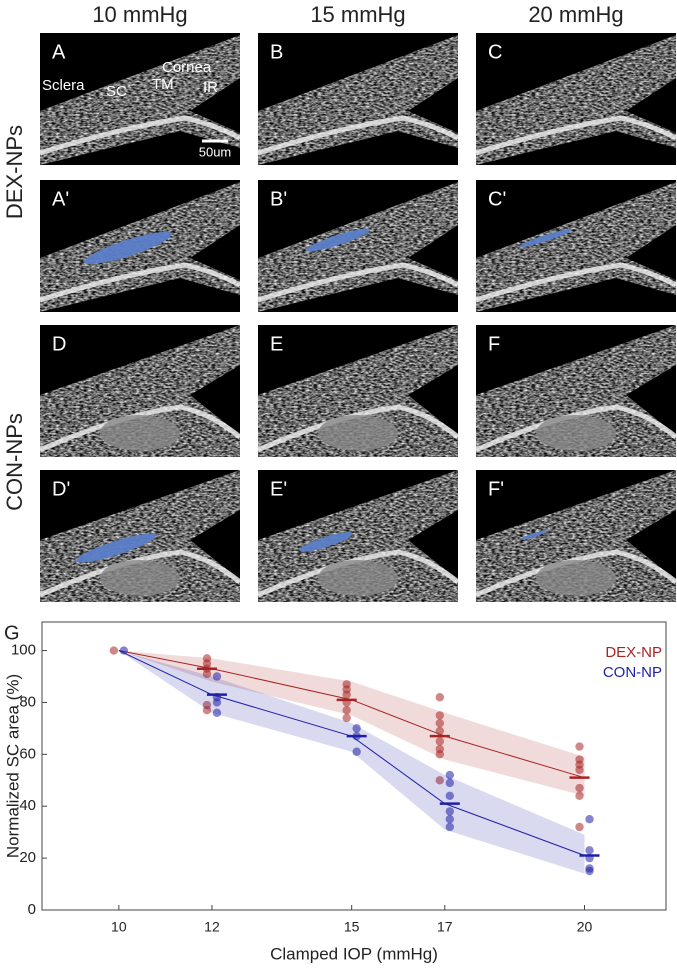 The width and height of the screenshot is (677, 969). Describe the element at coordinates (63, 85) in the screenshot. I see `annotation: Sclera` at that location.